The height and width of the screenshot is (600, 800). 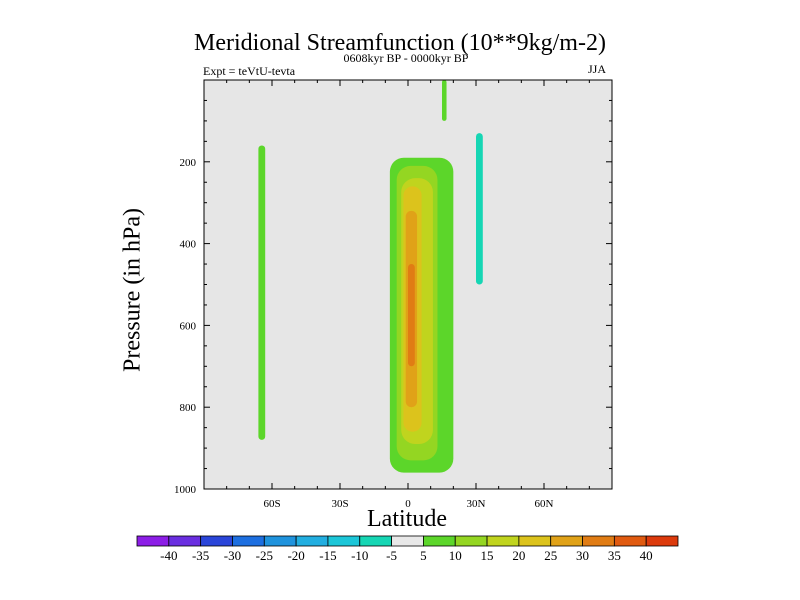 I want to click on x-axis-label: Latitude, so click(x=407, y=519).